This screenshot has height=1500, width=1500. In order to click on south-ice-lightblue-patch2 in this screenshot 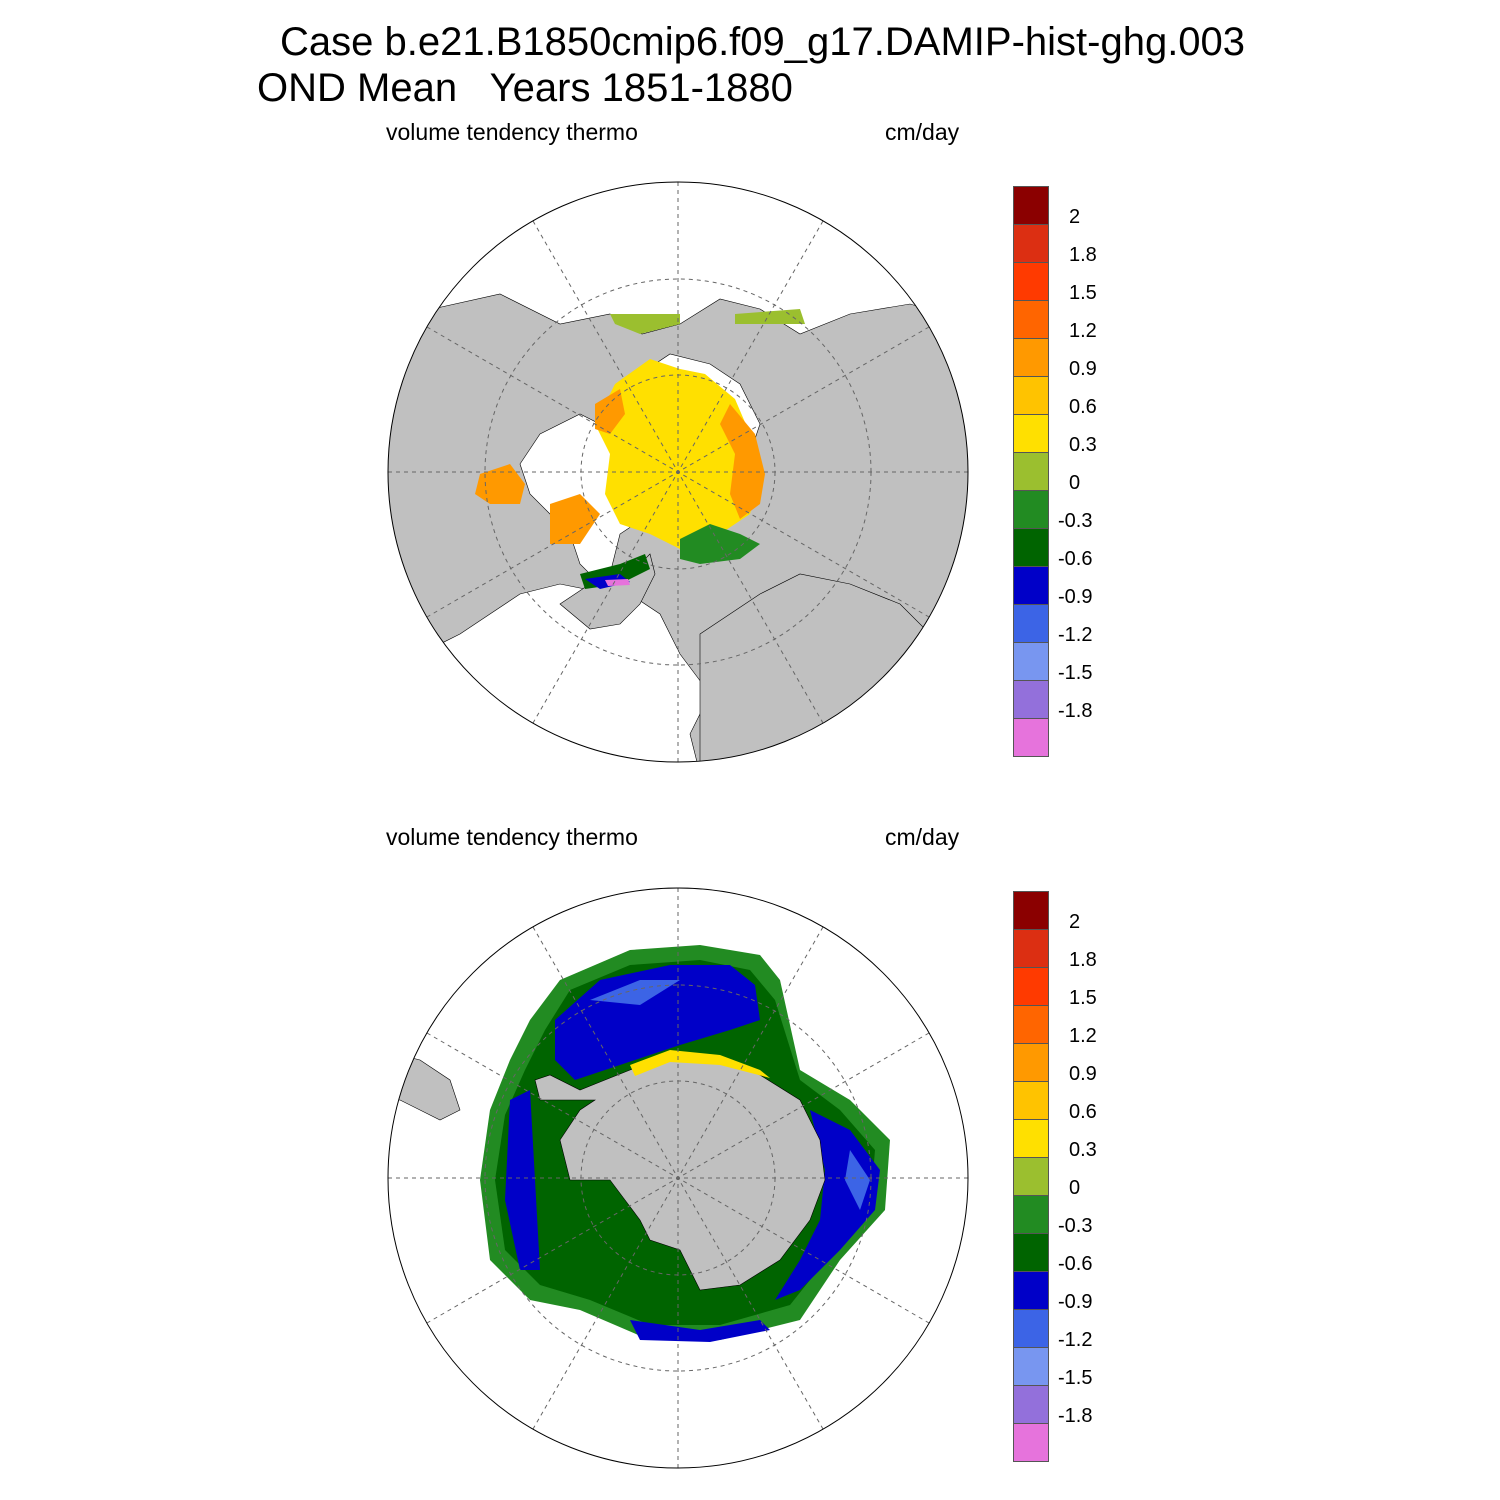, I will do `click(857, 1180)`.